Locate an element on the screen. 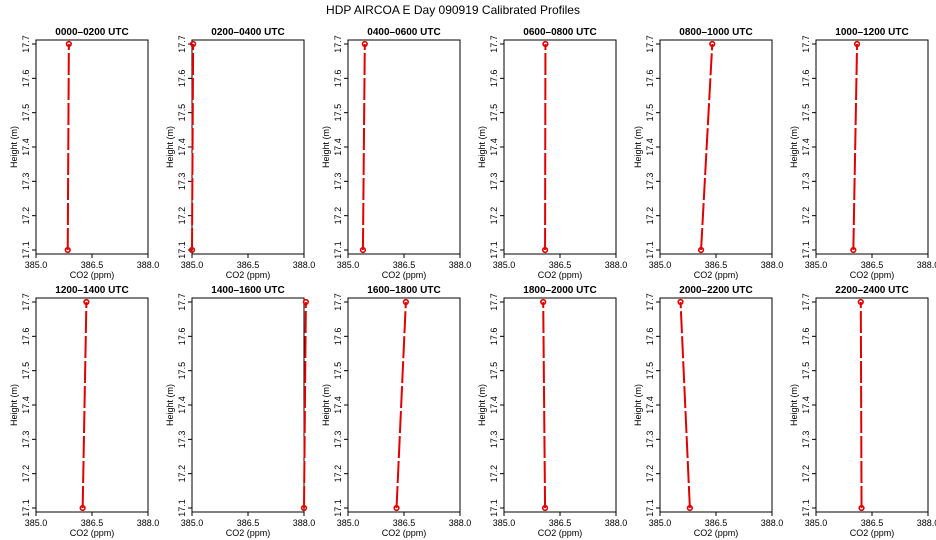 The height and width of the screenshot is (540, 936). panel-title: 0800–1000 UTC is located at coordinates (715, 32).